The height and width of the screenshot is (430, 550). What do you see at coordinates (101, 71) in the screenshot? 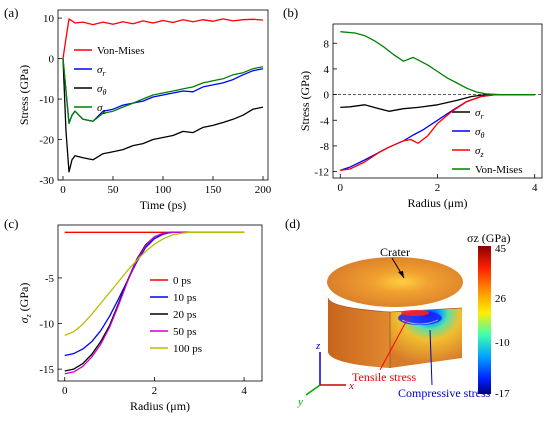
I see `panel-a-legend-label-r: σr` at bounding box center [101, 71].